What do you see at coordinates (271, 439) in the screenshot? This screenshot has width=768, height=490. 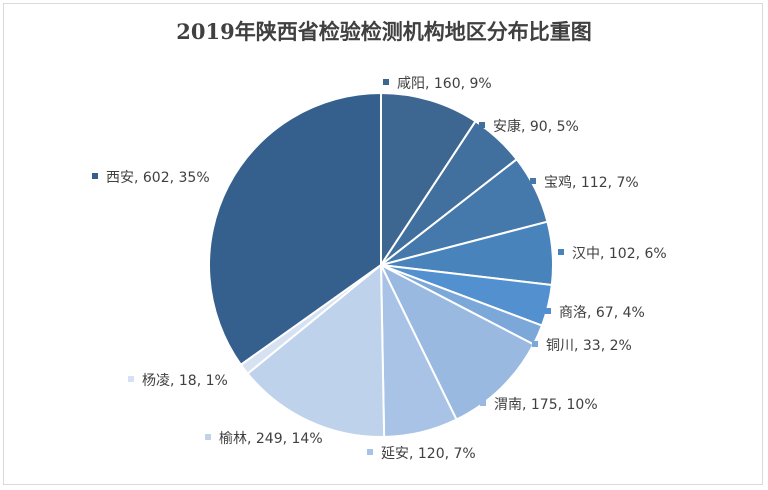 I see `data-label-榆林: 榆林, 249, 14%` at bounding box center [271, 439].